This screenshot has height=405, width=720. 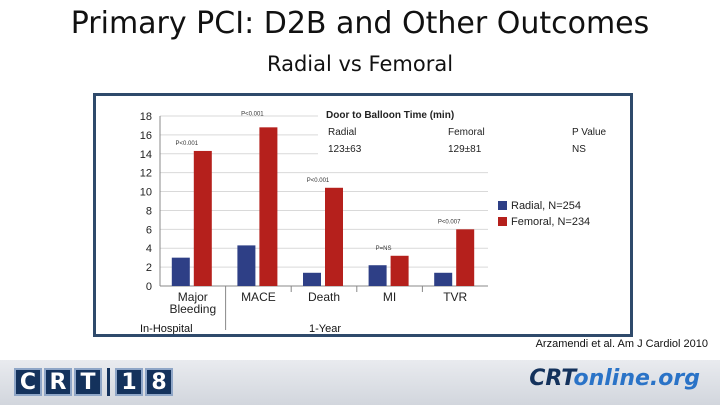 I want to click on y-tick-label: 6, so click(x=149, y=230).